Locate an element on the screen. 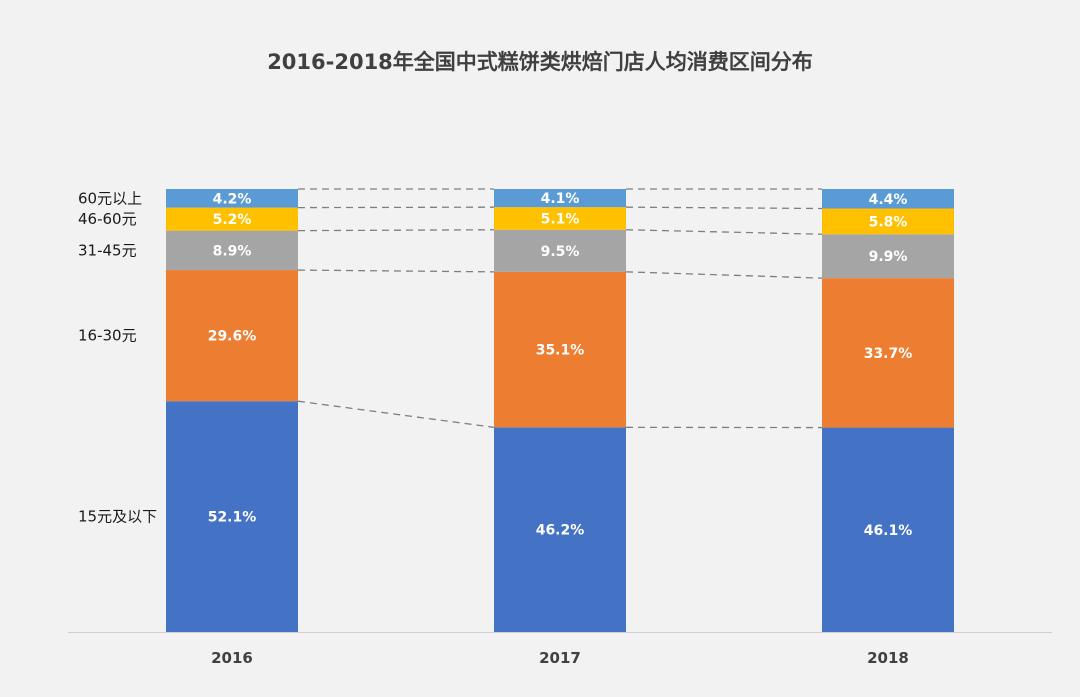  data-label: 4.4% is located at coordinates (888, 200).